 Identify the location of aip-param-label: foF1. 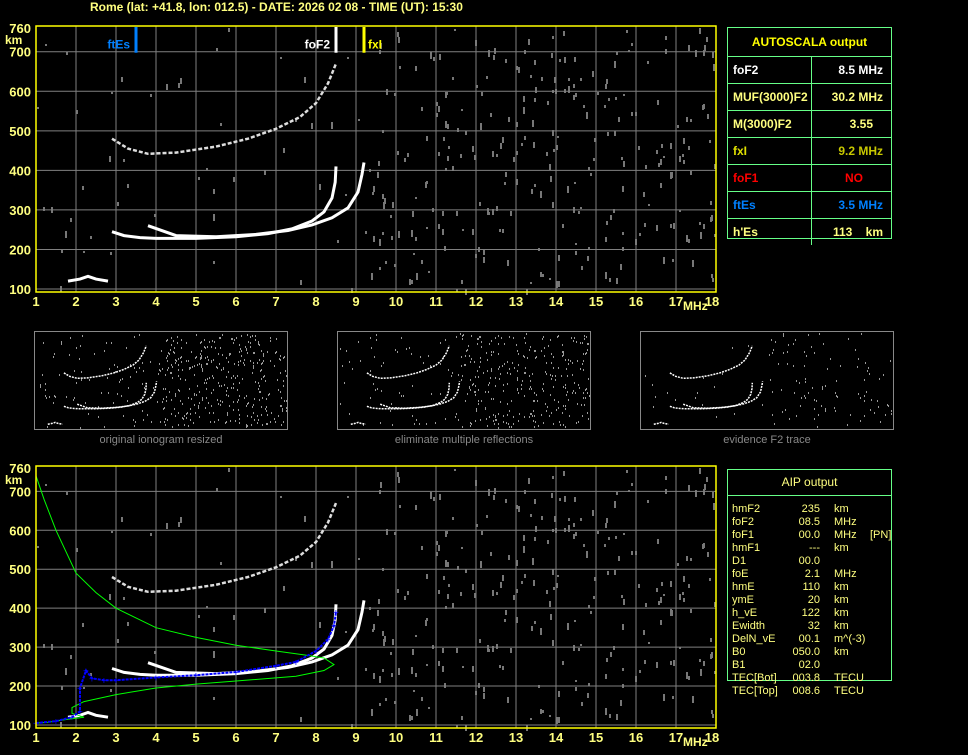
(743, 535).